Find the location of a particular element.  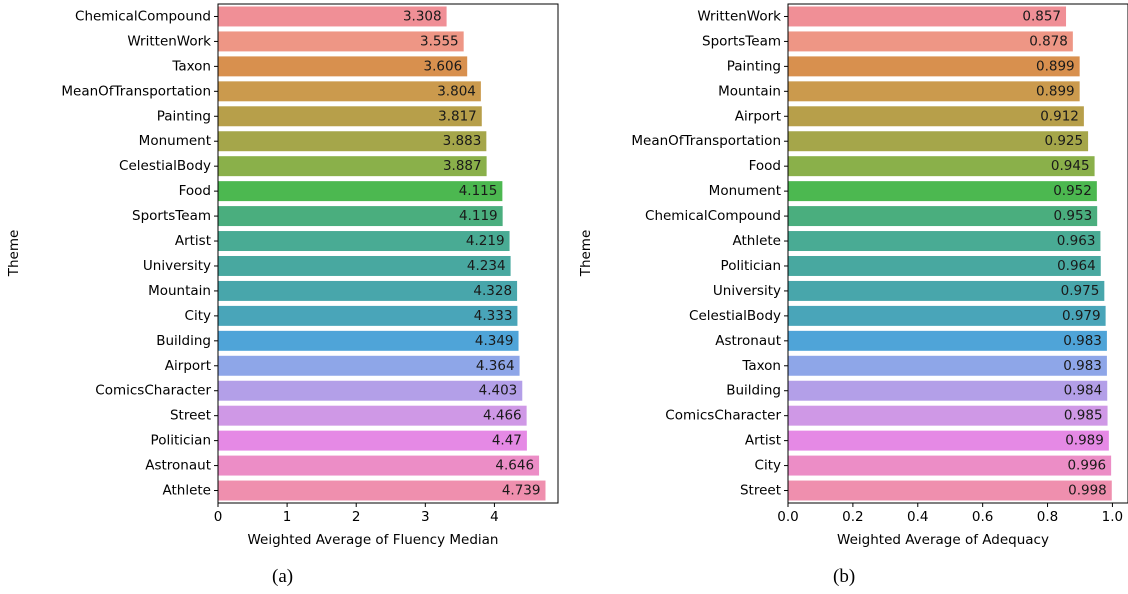

bar-WrittenWork is located at coordinates (927, 16).